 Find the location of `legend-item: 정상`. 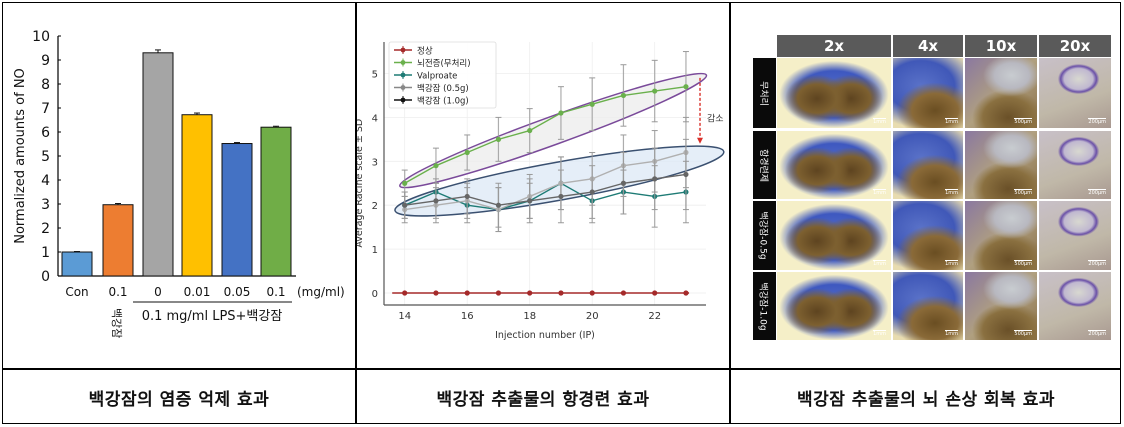

legend-item: 정상 is located at coordinates (425, 51).